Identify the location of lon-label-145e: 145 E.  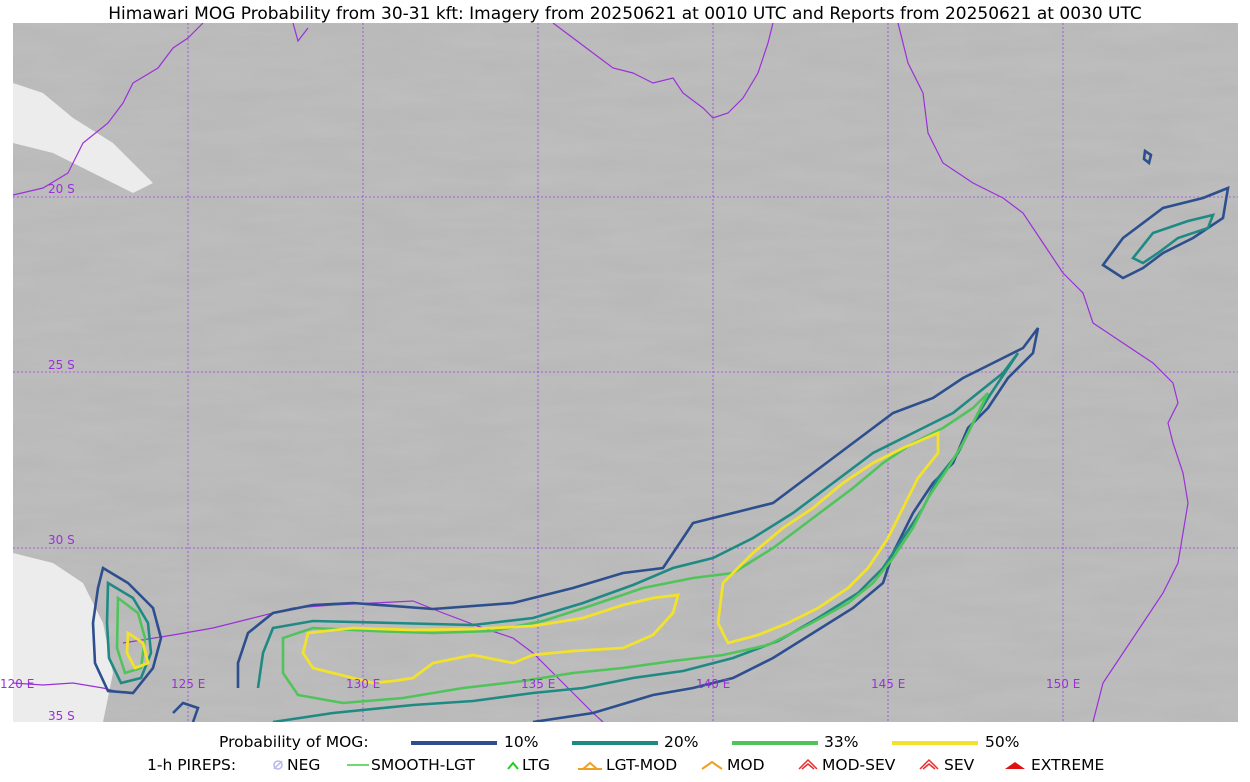
(888, 684).